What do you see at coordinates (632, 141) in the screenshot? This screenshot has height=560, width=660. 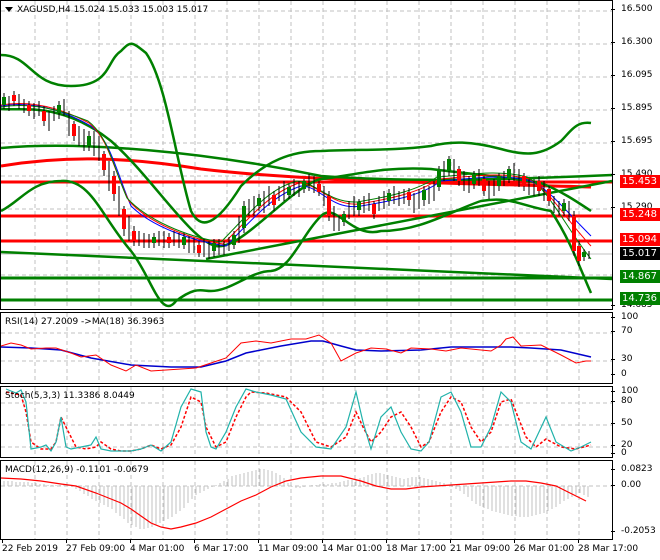 I see `price-tick: 15.695` at bounding box center [632, 141].